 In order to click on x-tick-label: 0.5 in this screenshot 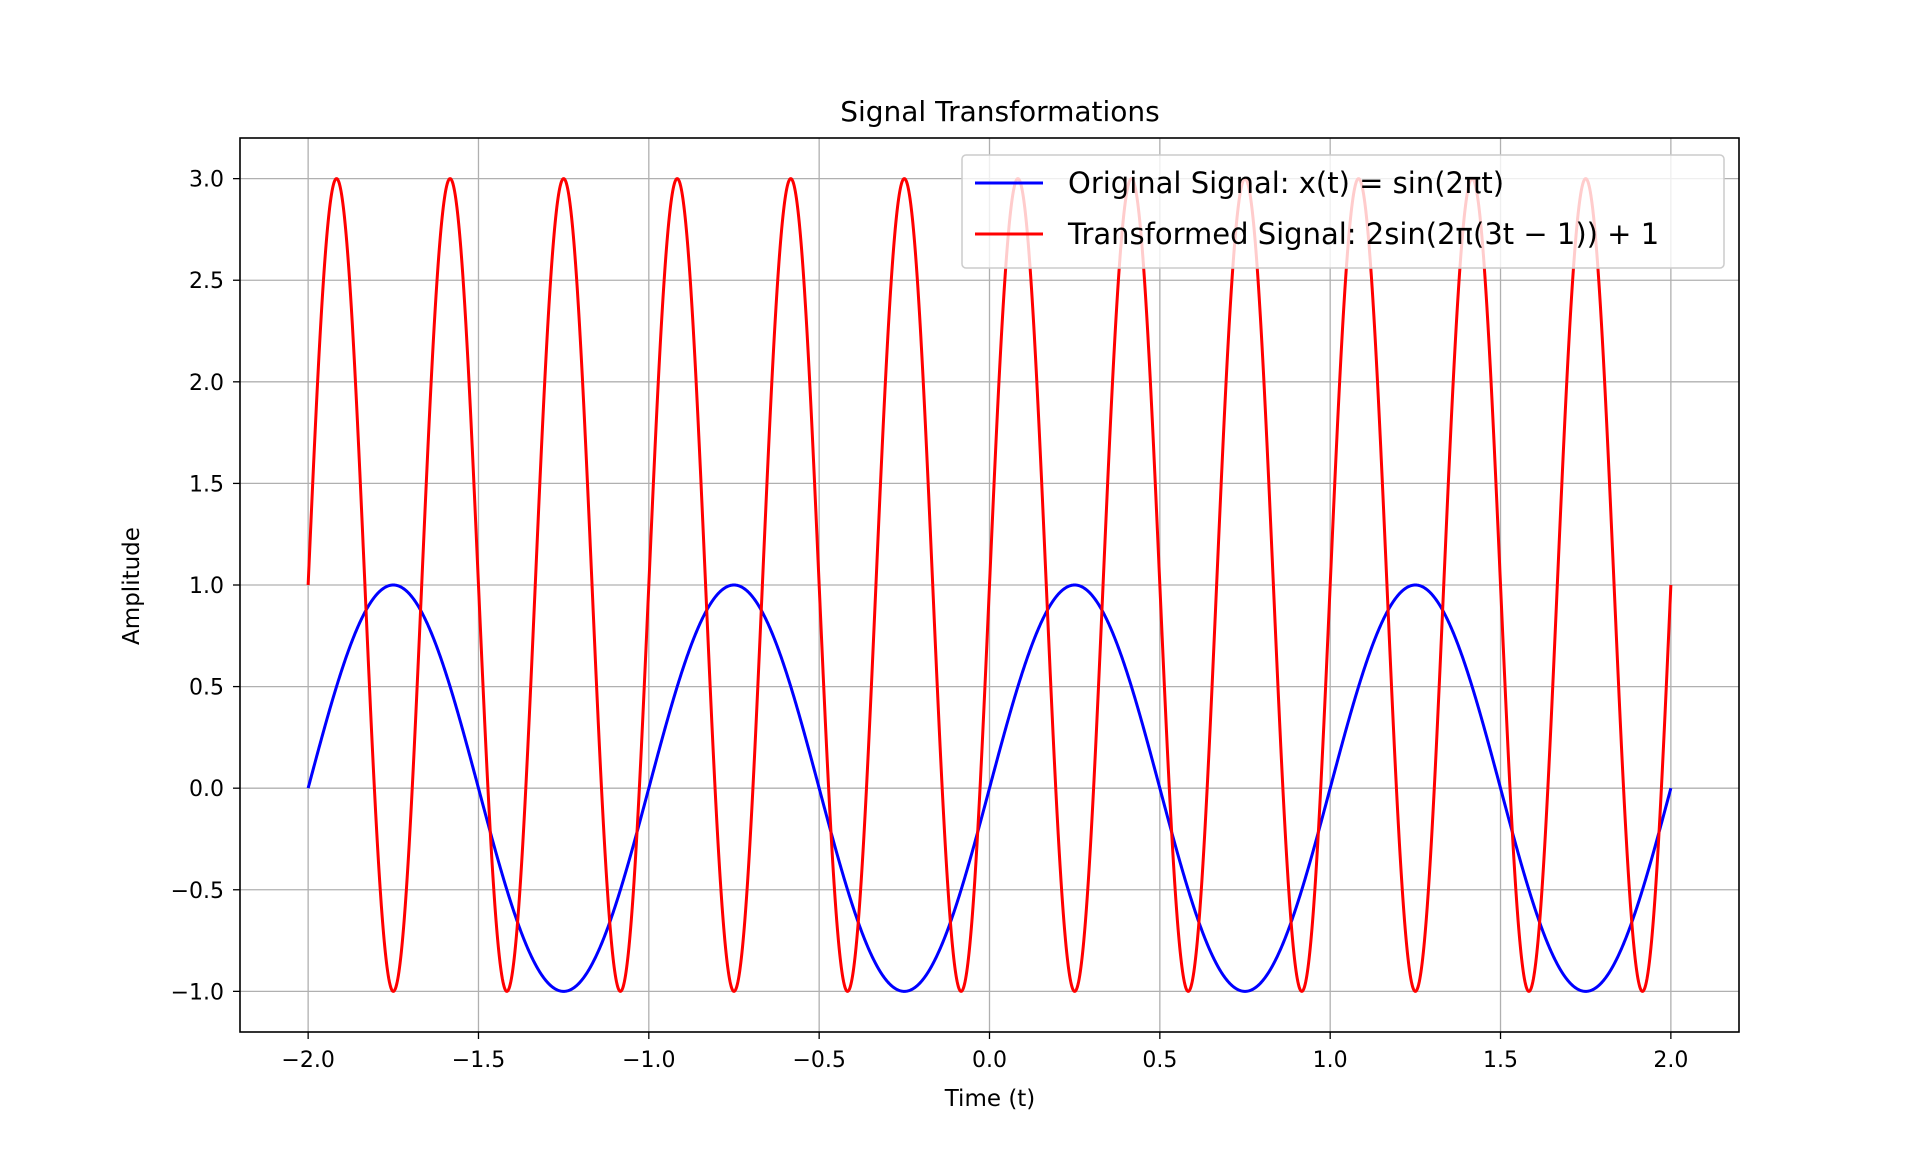, I will do `click(1159, 1060)`.